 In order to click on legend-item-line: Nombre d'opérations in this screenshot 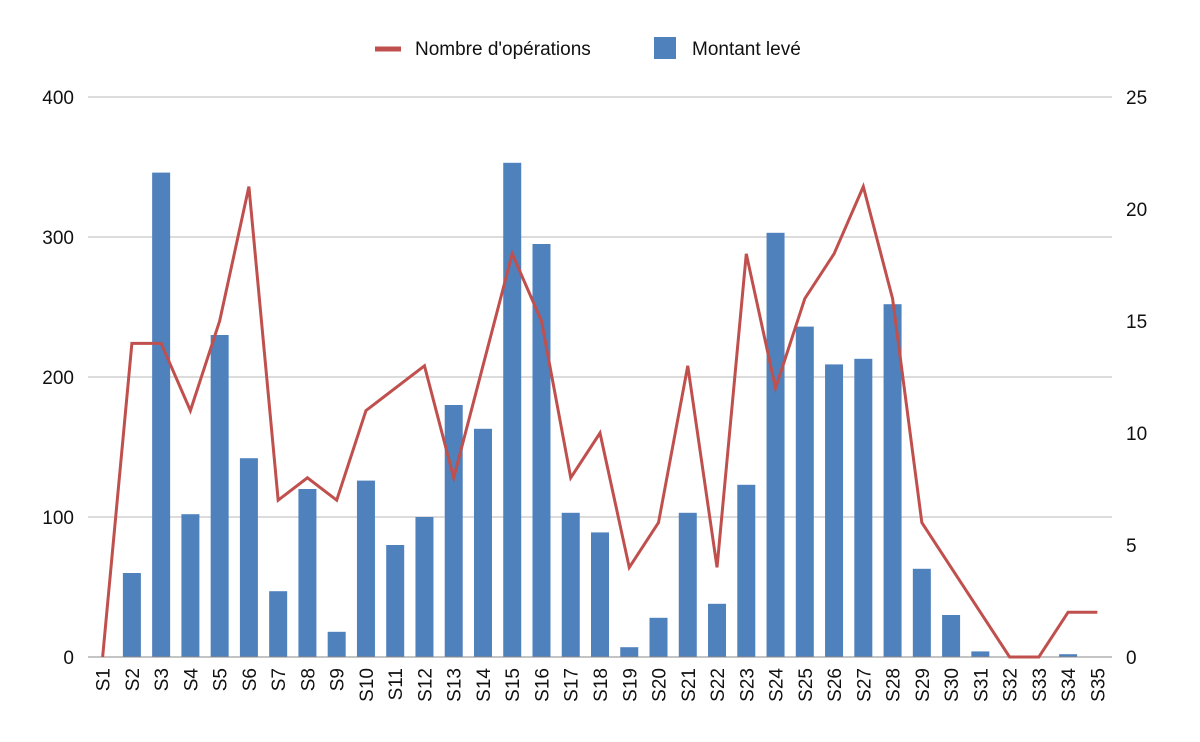, I will do `click(483, 49)`.